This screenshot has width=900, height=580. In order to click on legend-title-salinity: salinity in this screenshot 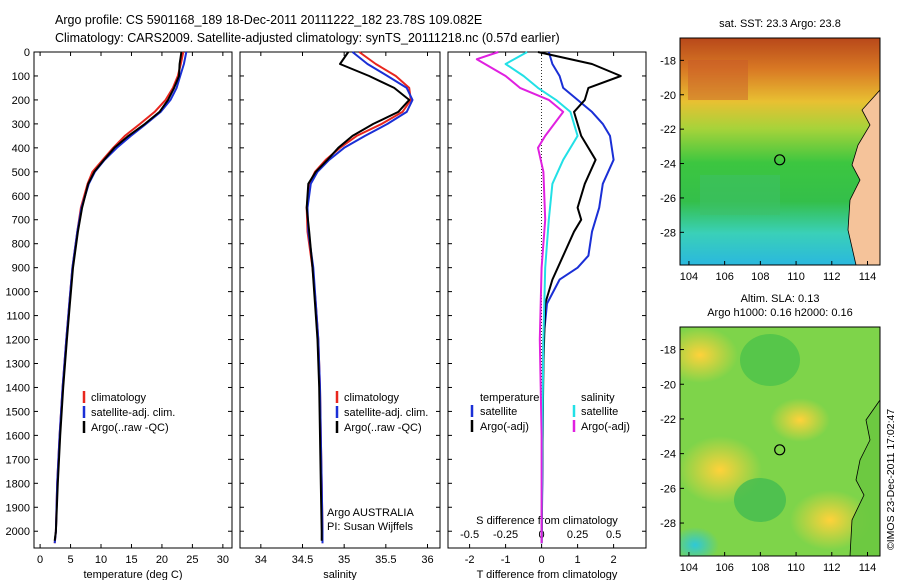, I will do `click(598, 398)`.